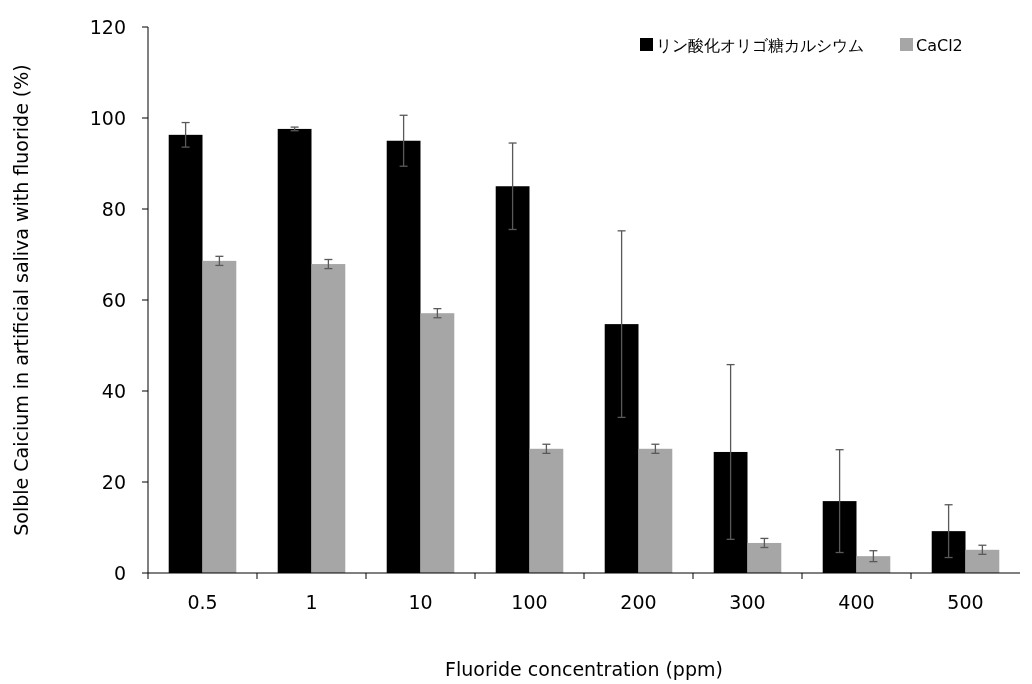 This screenshot has width=1032, height=684. What do you see at coordinates (107, 117) in the screenshot?
I see `y-tick-label: 100` at bounding box center [107, 117].